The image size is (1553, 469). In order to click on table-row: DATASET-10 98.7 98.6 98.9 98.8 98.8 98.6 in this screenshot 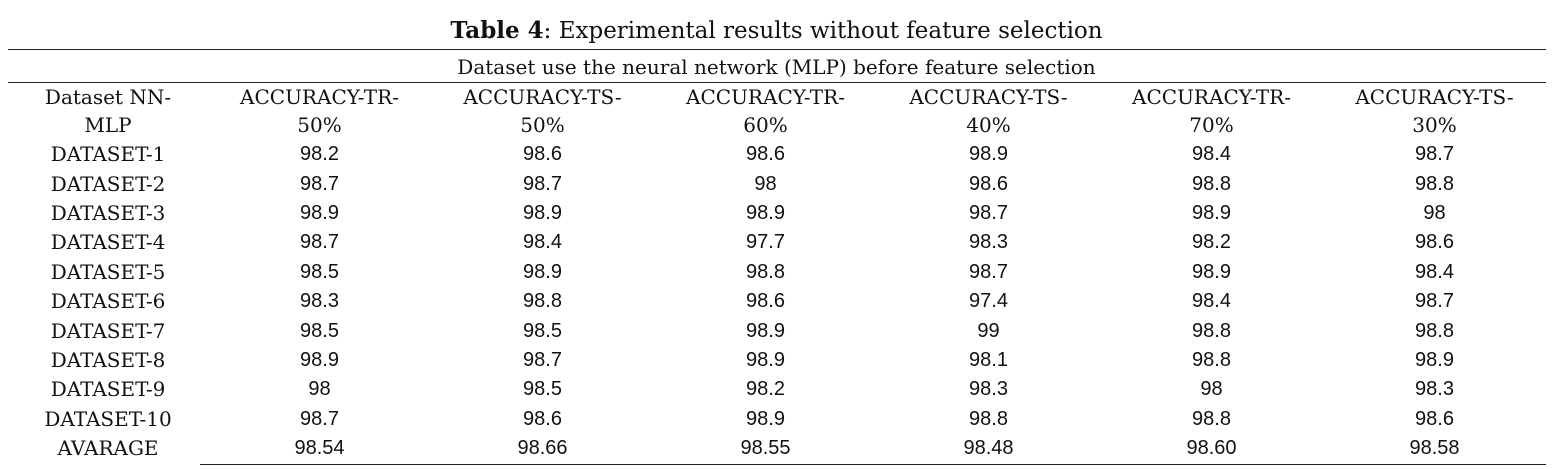, I will do `click(777, 419)`.